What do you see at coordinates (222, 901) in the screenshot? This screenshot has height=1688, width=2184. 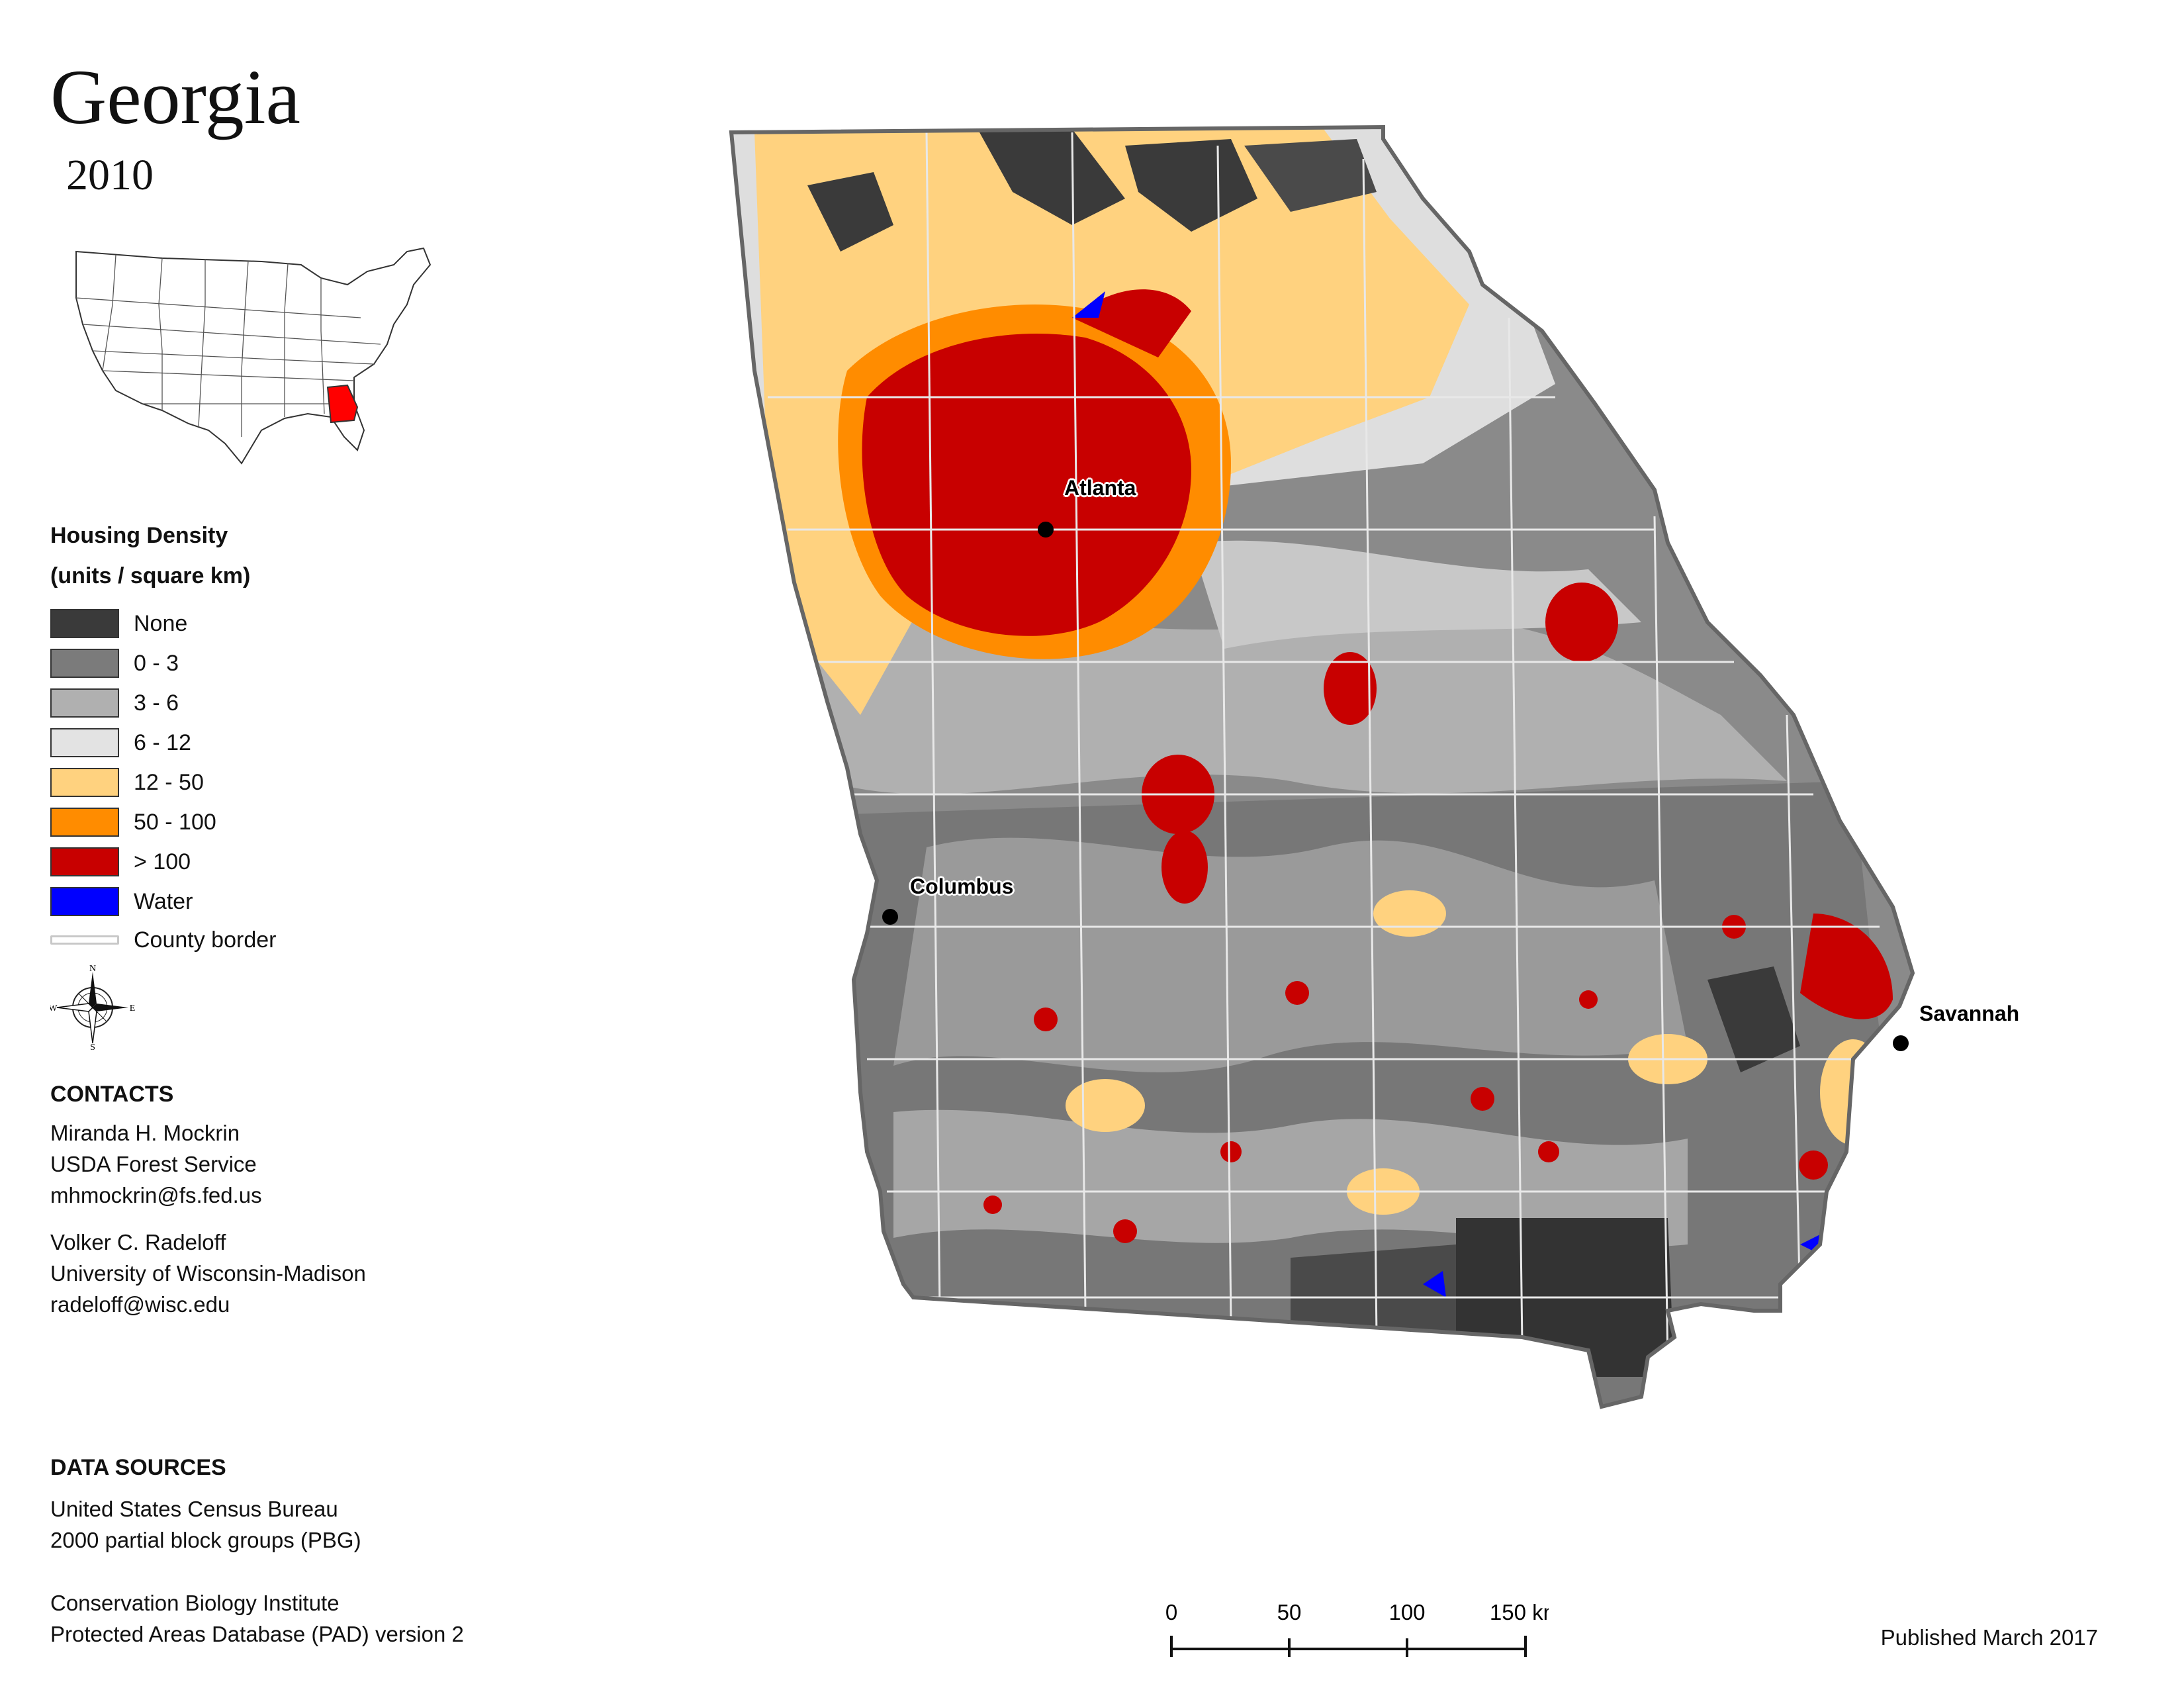 I see `legend-item-water: Water` at bounding box center [222, 901].